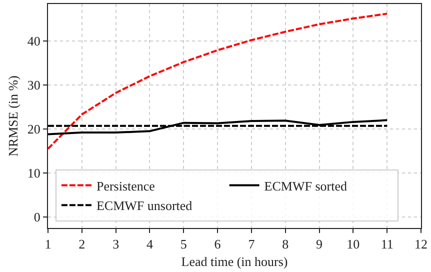  Describe the element at coordinates (37, 217) in the screenshot. I see `y-tick-label: 0` at that location.